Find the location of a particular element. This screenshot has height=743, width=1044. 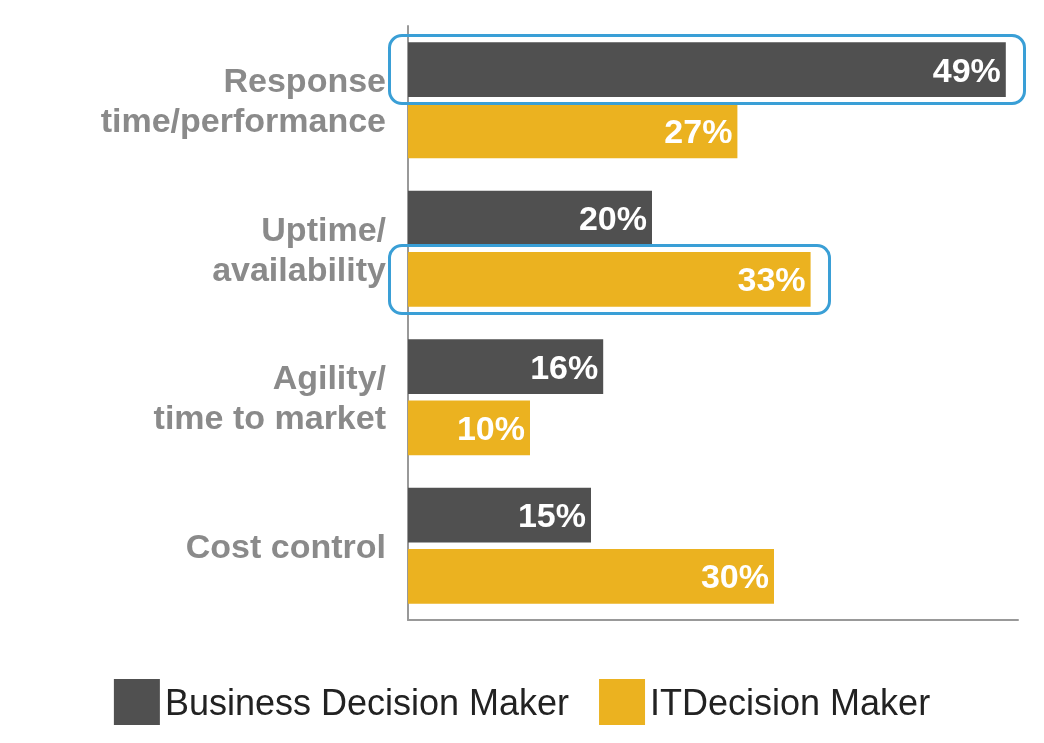

y-tick-label: Response time/performance is located at coordinates (243, 100).